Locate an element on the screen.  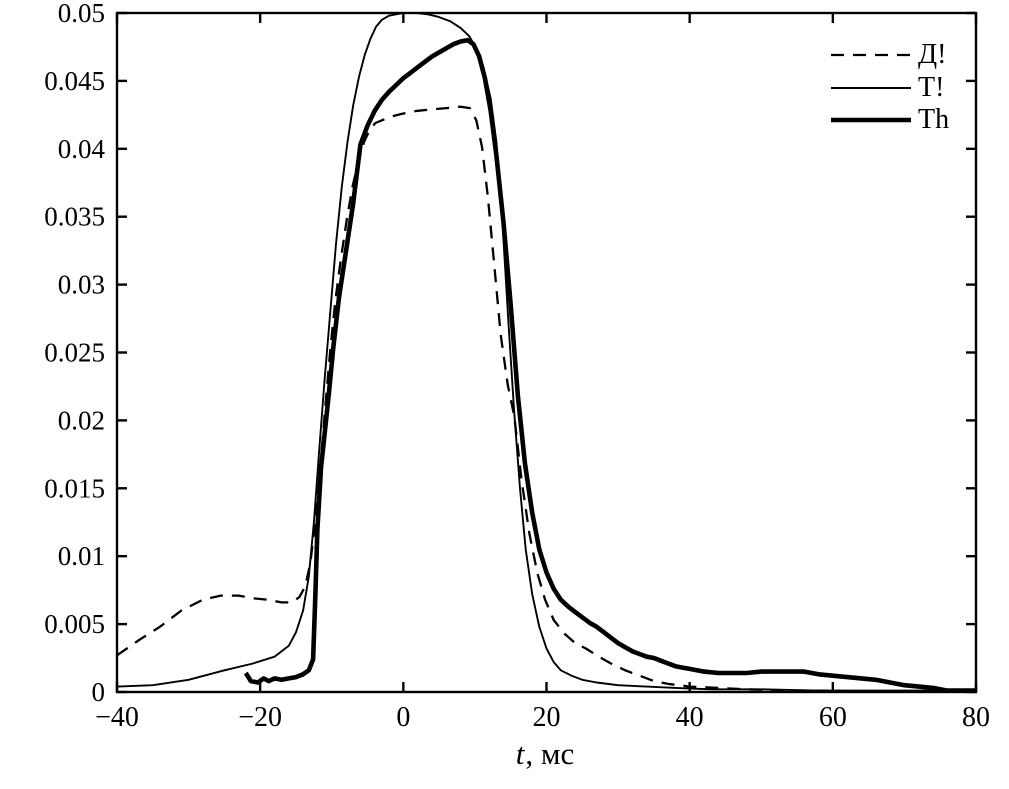
legend: Д! Т! Th is located at coordinates (890, 88).